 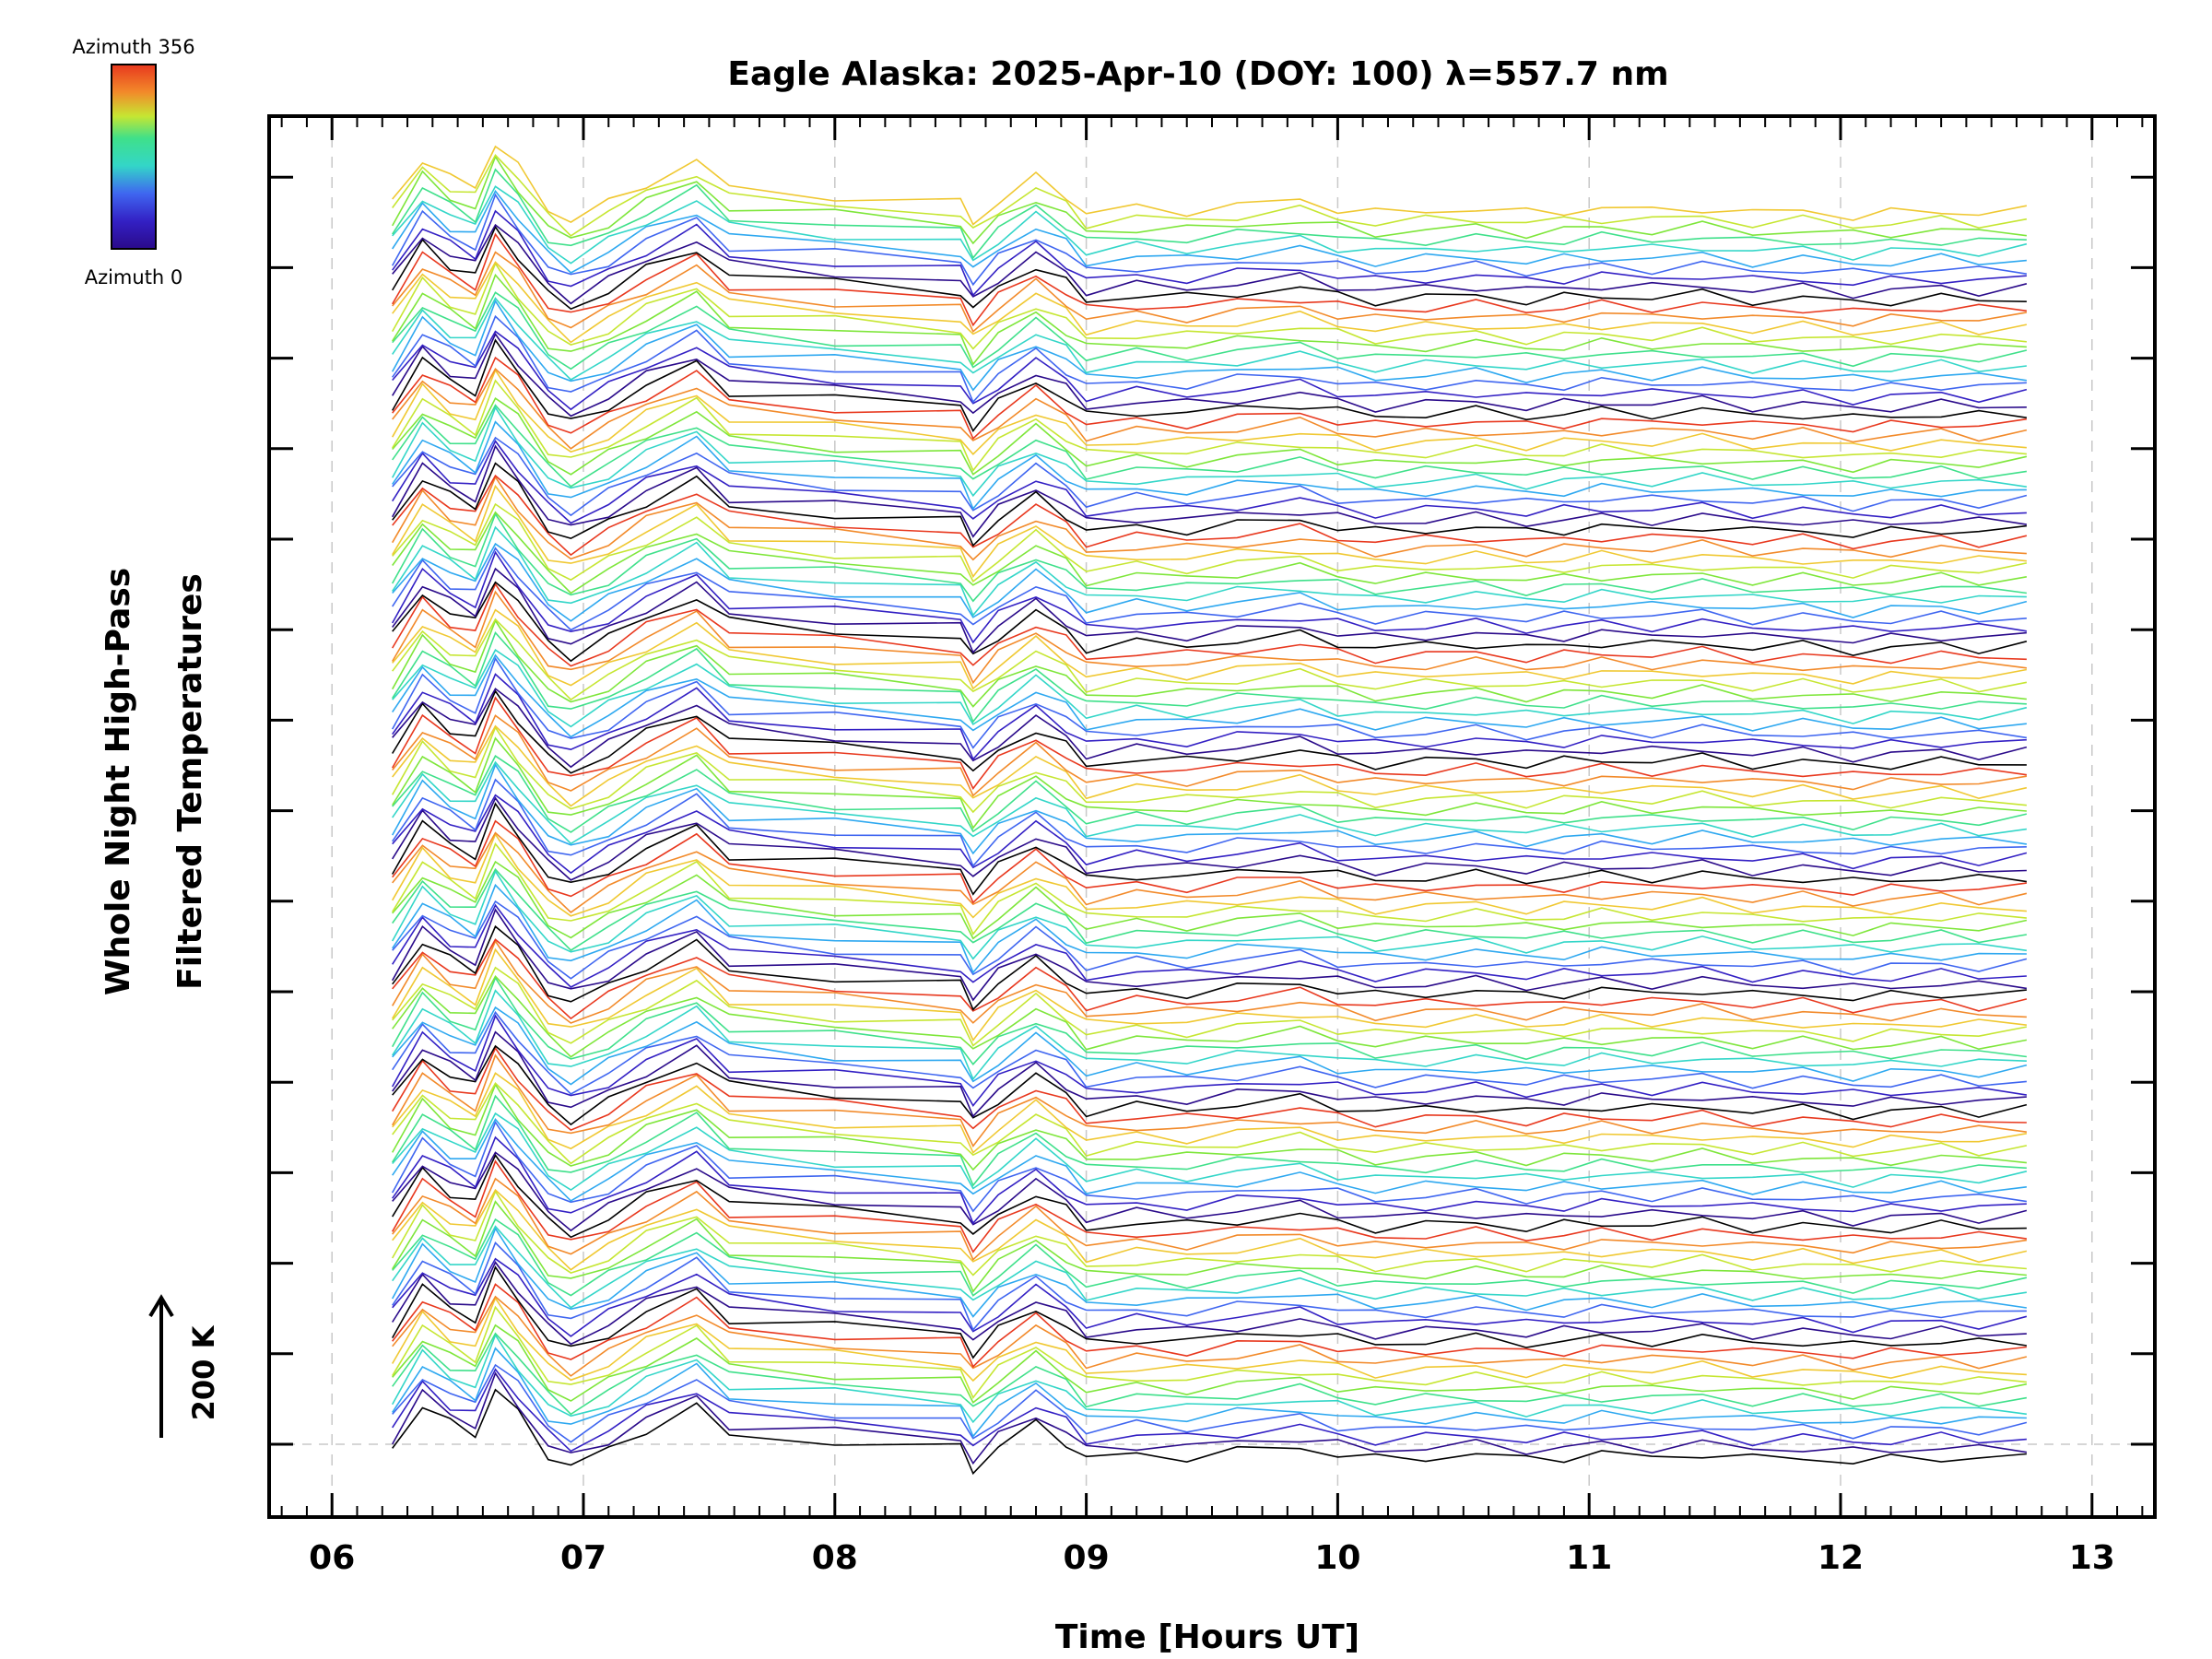 What do you see at coordinates (134, 157) in the screenshot?
I see `azimuth-colorbar` at bounding box center [134, 157].